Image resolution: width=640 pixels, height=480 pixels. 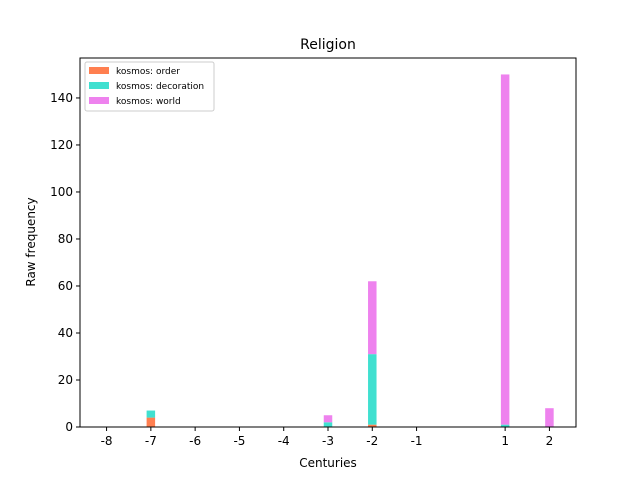 I want to click on legend-box, so click(x=149, y=86).